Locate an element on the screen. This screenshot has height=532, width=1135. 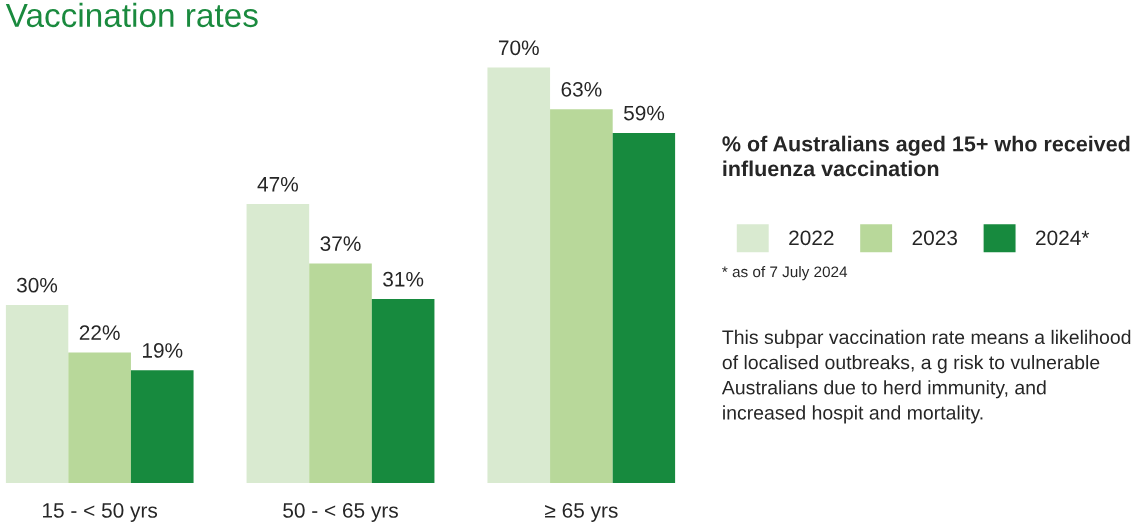
data-label: 63% is located at coordinates (581, 89).